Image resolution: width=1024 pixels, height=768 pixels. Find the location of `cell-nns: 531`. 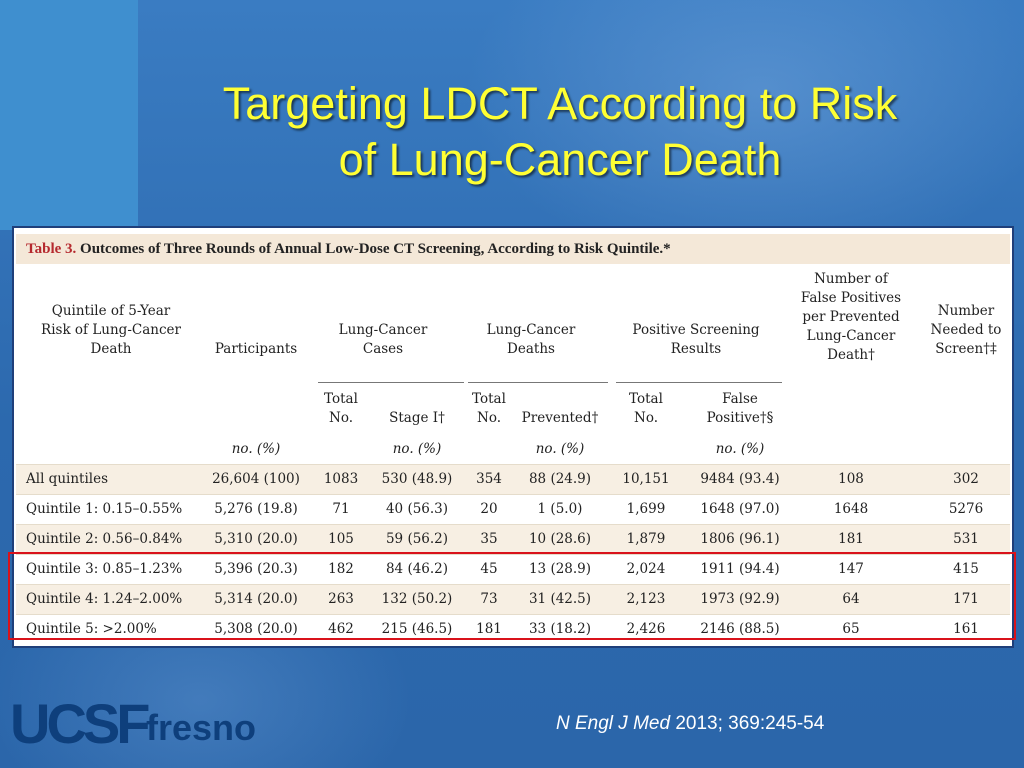

cell-nns: 531 is located at coordinates (966, 539).